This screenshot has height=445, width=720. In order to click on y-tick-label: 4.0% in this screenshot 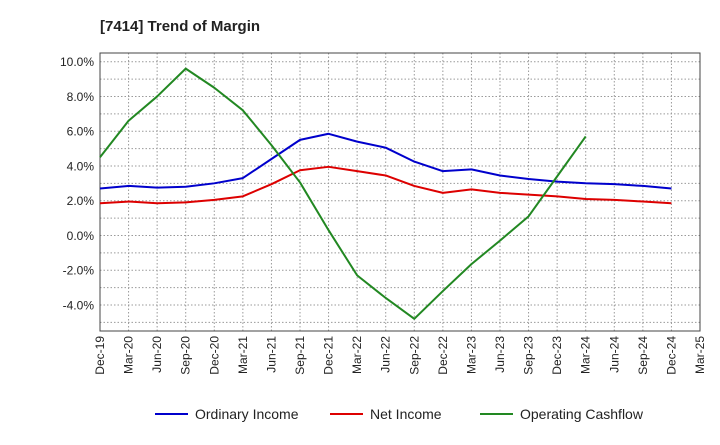, I will do `click(81, 166)`.